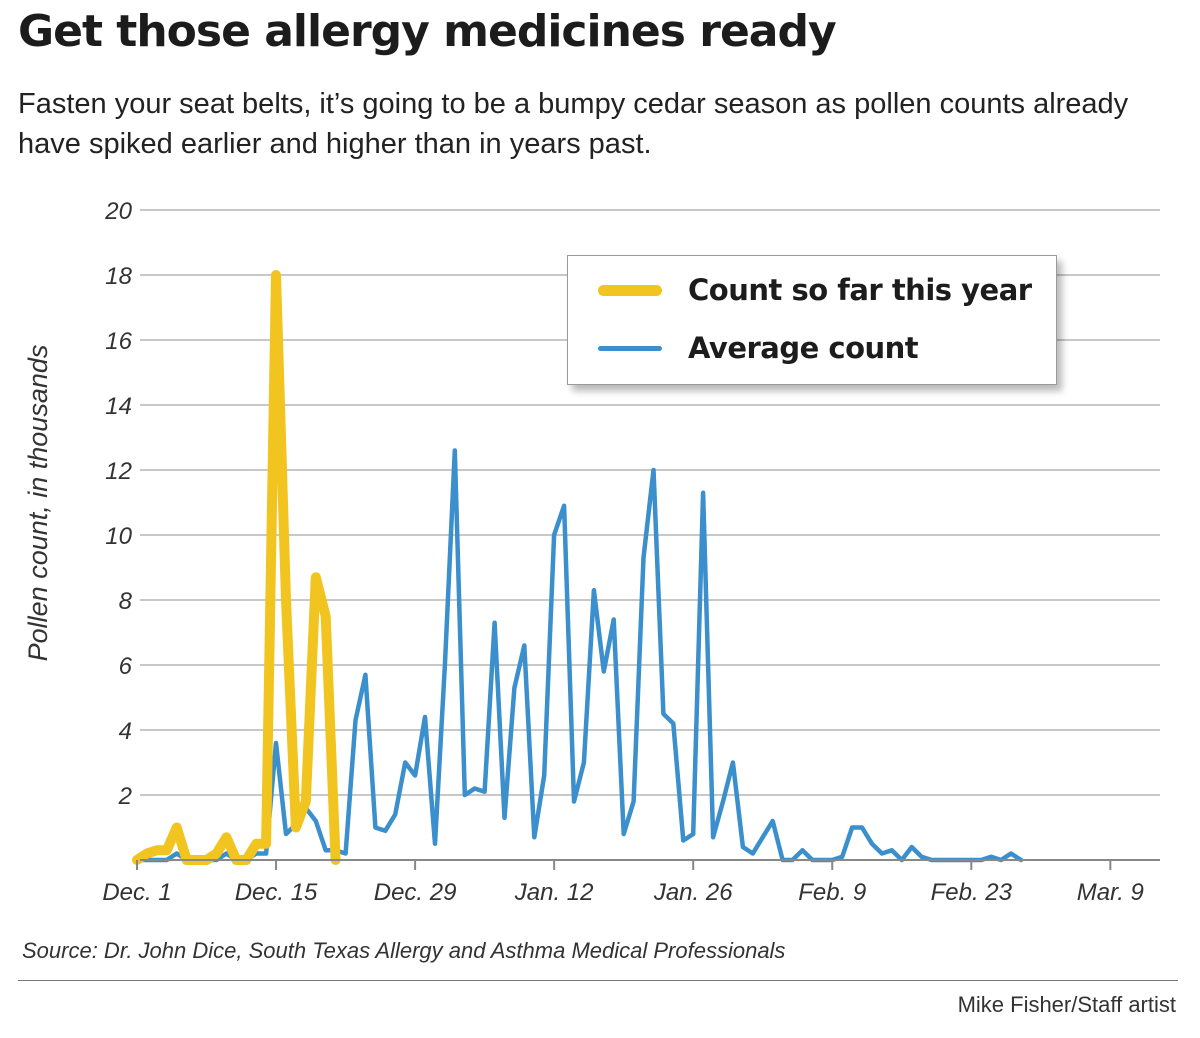  What do you see at coordinates (118, 276) in the screenshot?
I see `y-tick-label: 18` at bounding box center [118, 276].